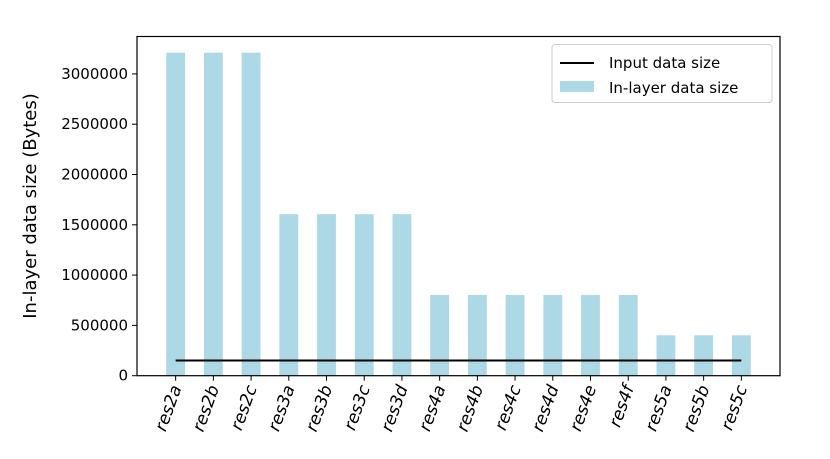 Image resolution: width=830 pixels, height=459 pixels. Describe the element at coordinates (673, 88) in the screenshot. I see `legend-label-inlayer: In-layer data size` at that location.